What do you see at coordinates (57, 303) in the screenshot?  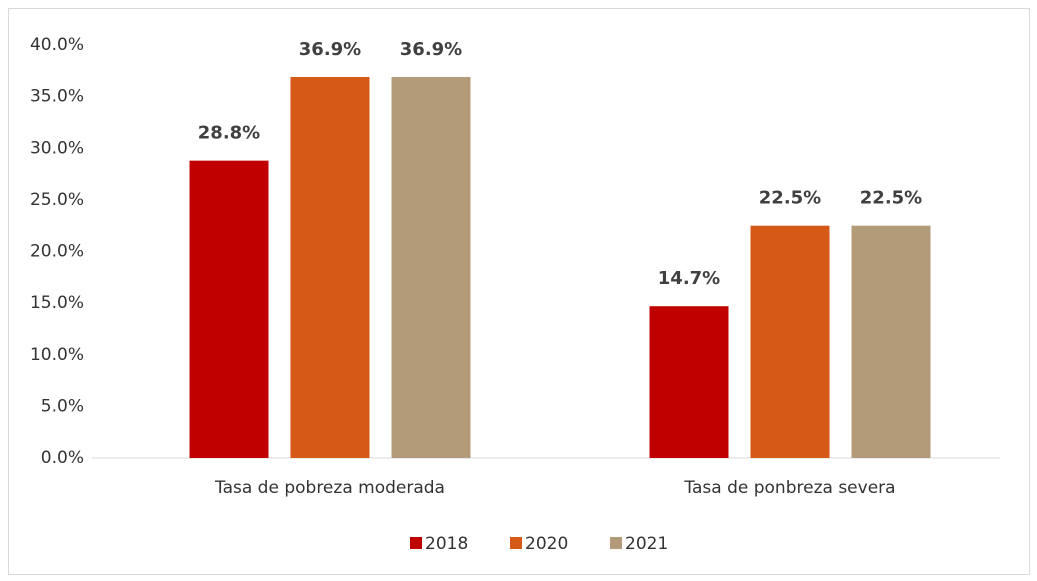 I see `y-tick-label: 15.0%` at bounding box center [57, 303].